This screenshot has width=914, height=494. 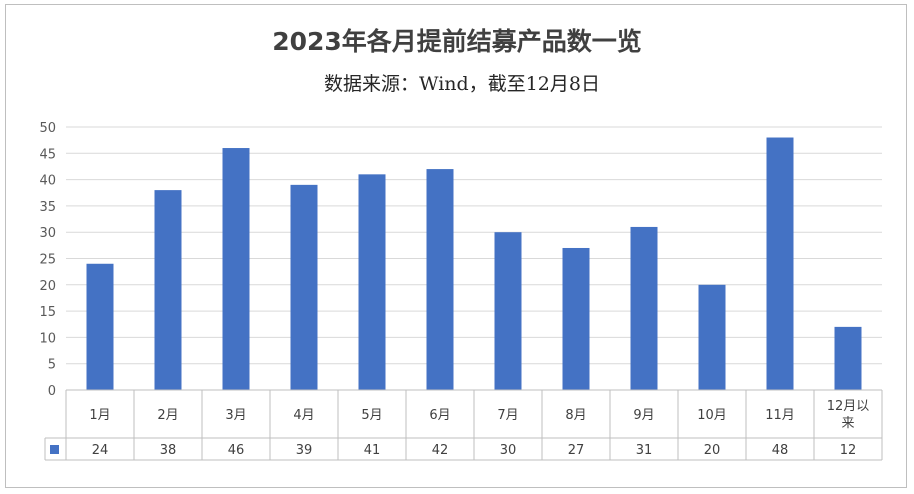 I want to click on y-axis-ticks: 0 5 10 15 20 25 30 35 40 45 50, so click(x=47, y=260).